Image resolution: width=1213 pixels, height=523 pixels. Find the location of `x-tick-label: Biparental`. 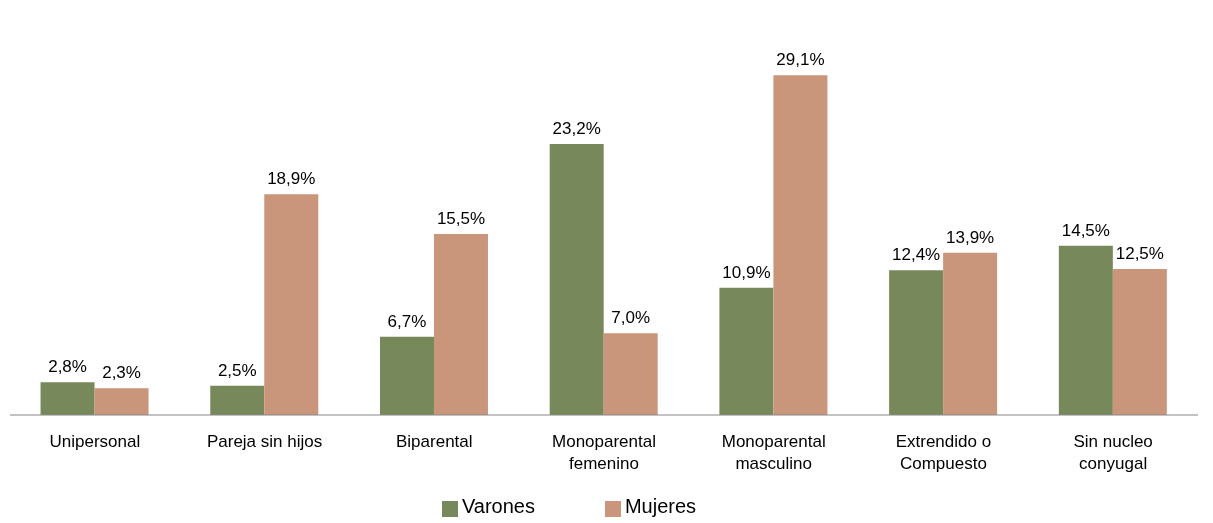

x-tick-label: Biparental is located at coordinates (434, 441).